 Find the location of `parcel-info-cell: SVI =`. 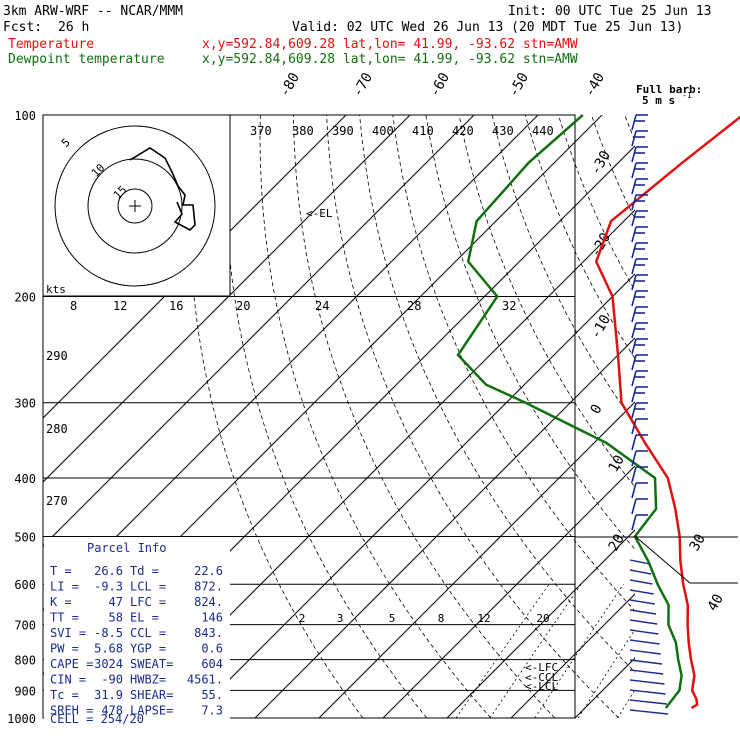

parcel-info-cell: SVI = is located at coordinates (68, 633).